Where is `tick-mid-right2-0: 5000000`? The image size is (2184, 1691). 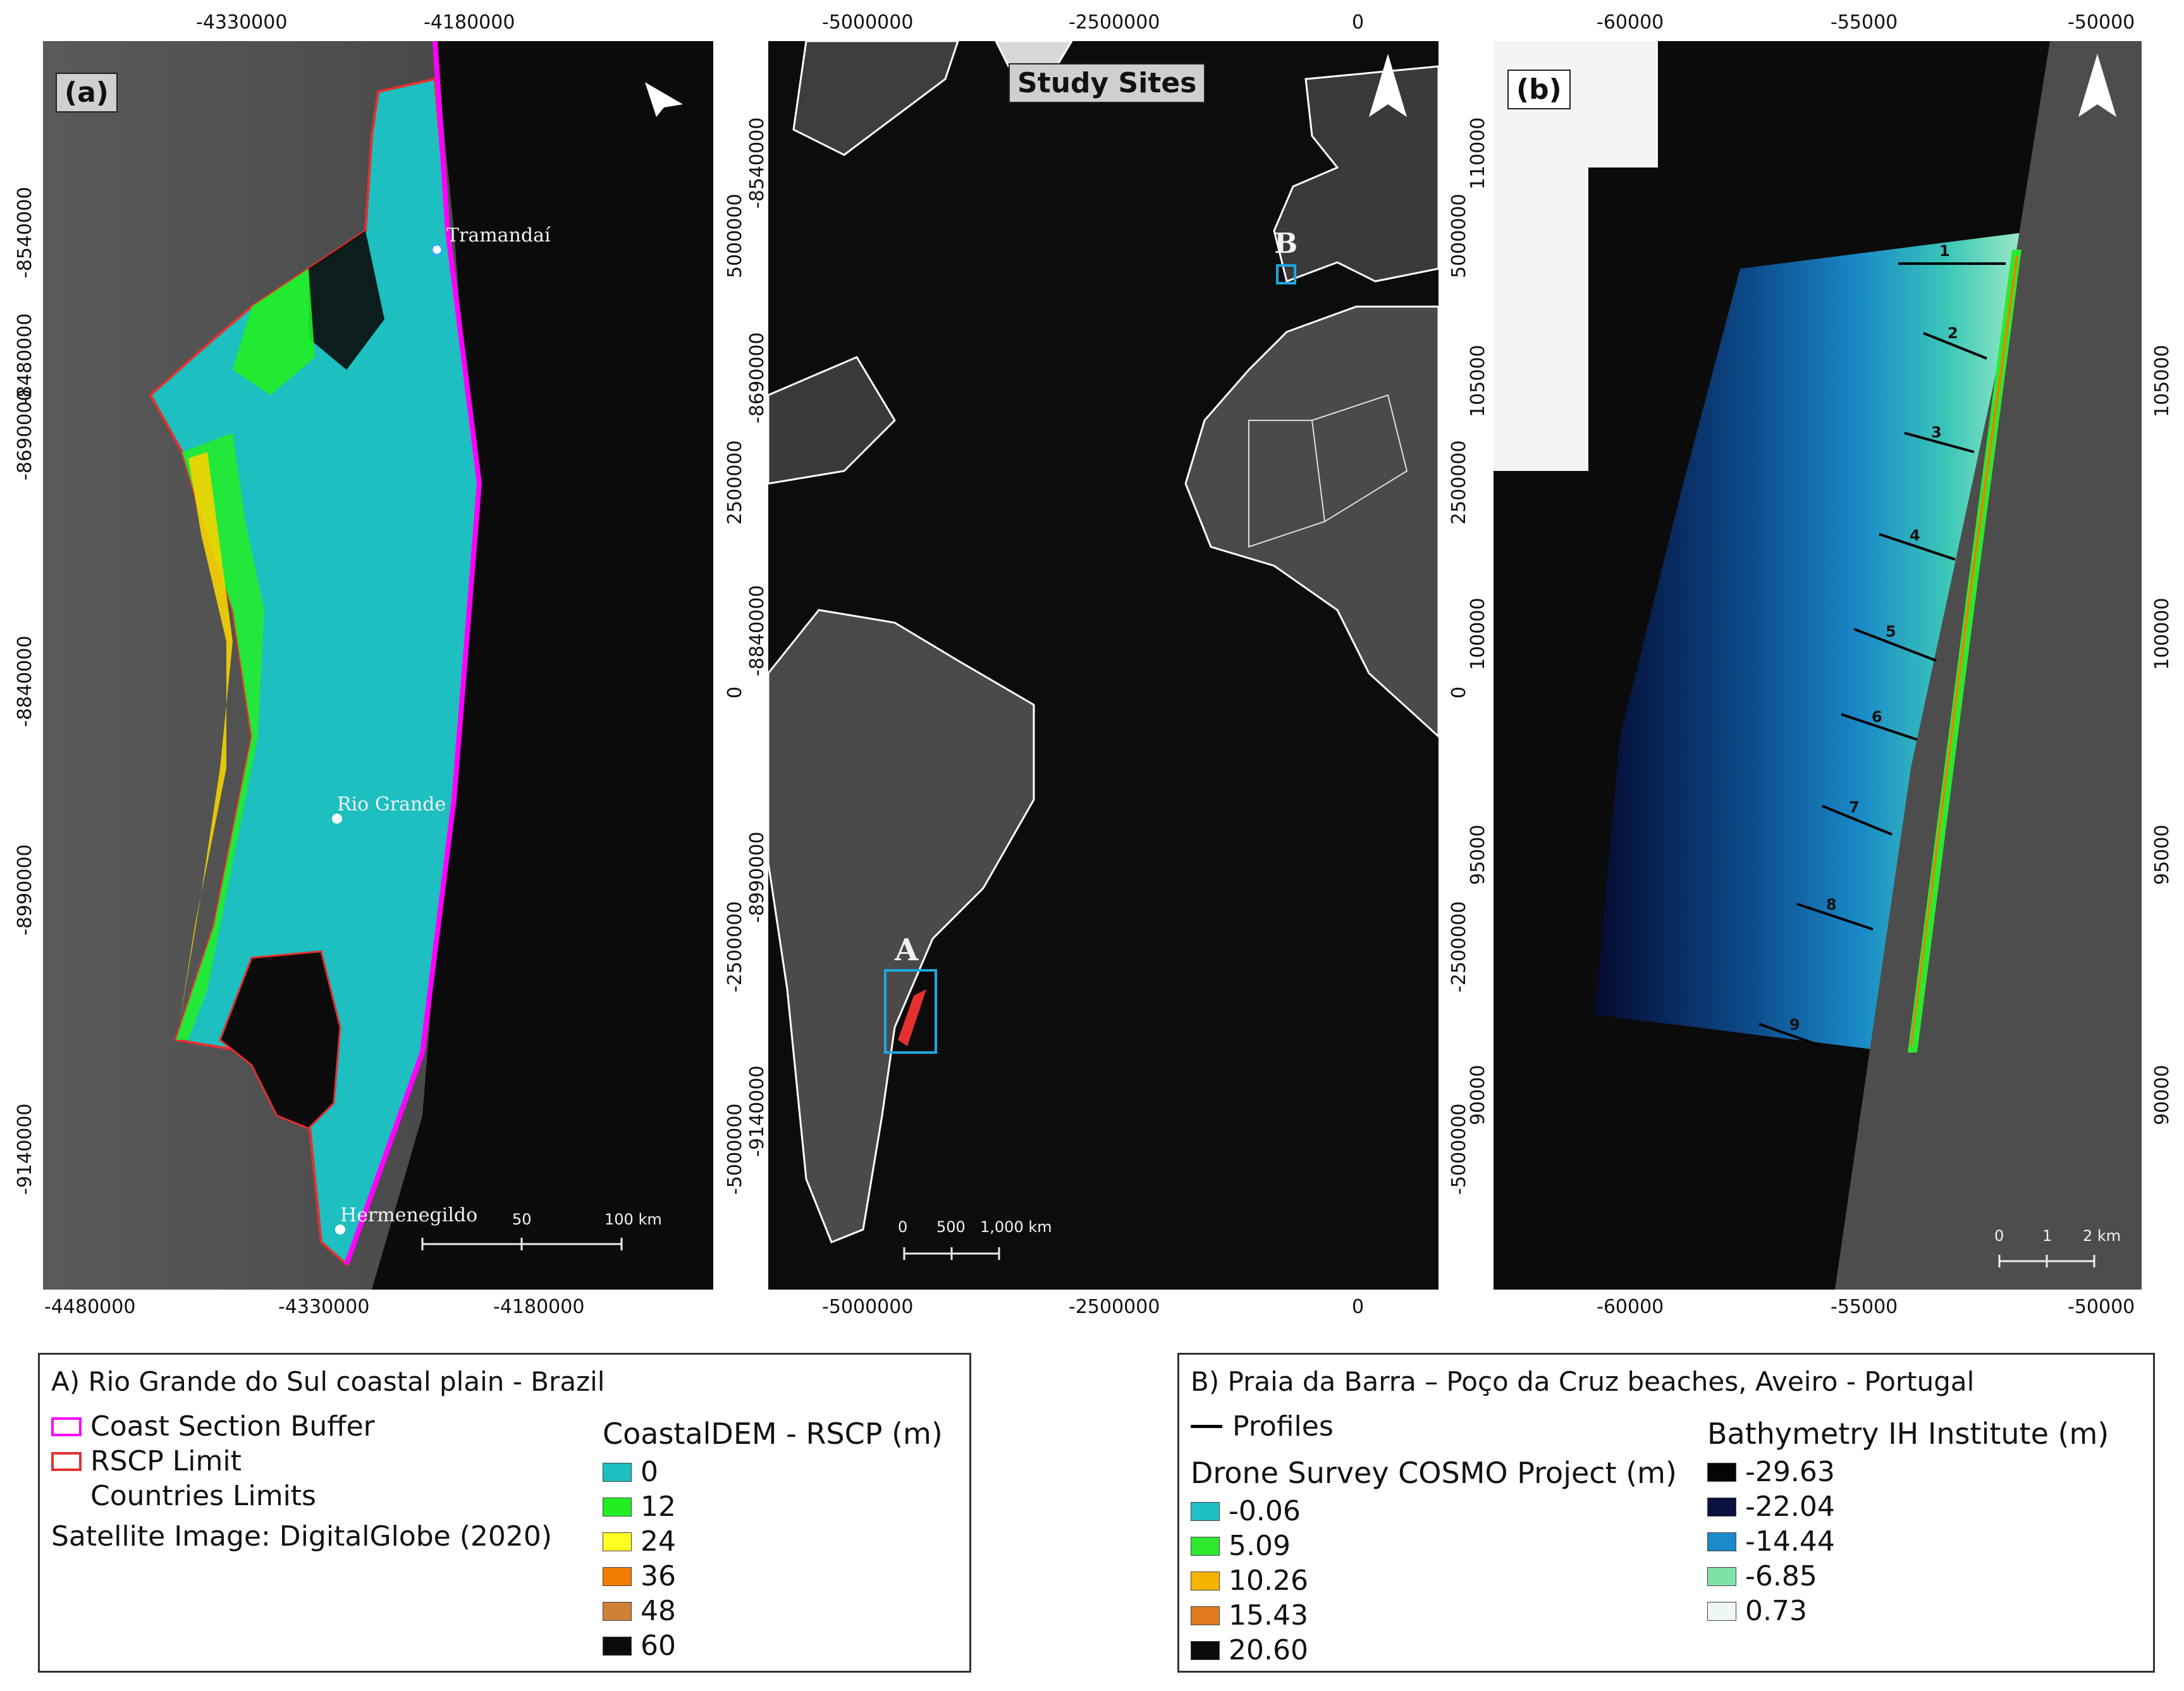 tick-mid-right2-0: 5000000 is located at coordinates (1459, 235).